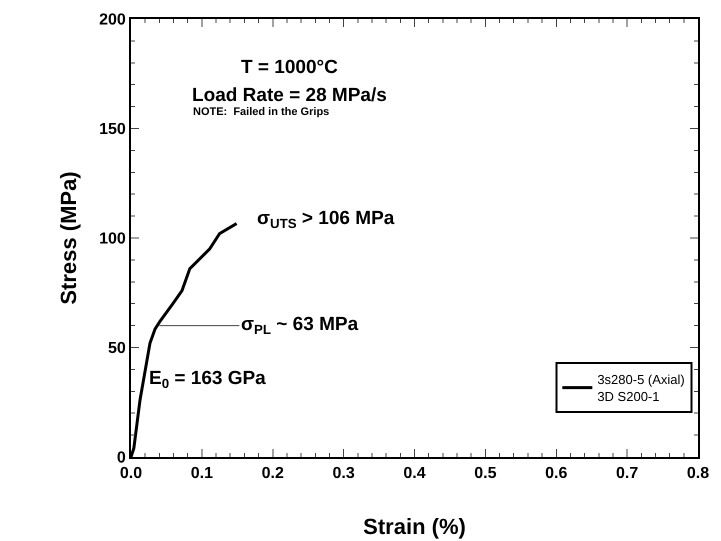  I want to click on x-tick-label: 0.5, so click(485, 473).